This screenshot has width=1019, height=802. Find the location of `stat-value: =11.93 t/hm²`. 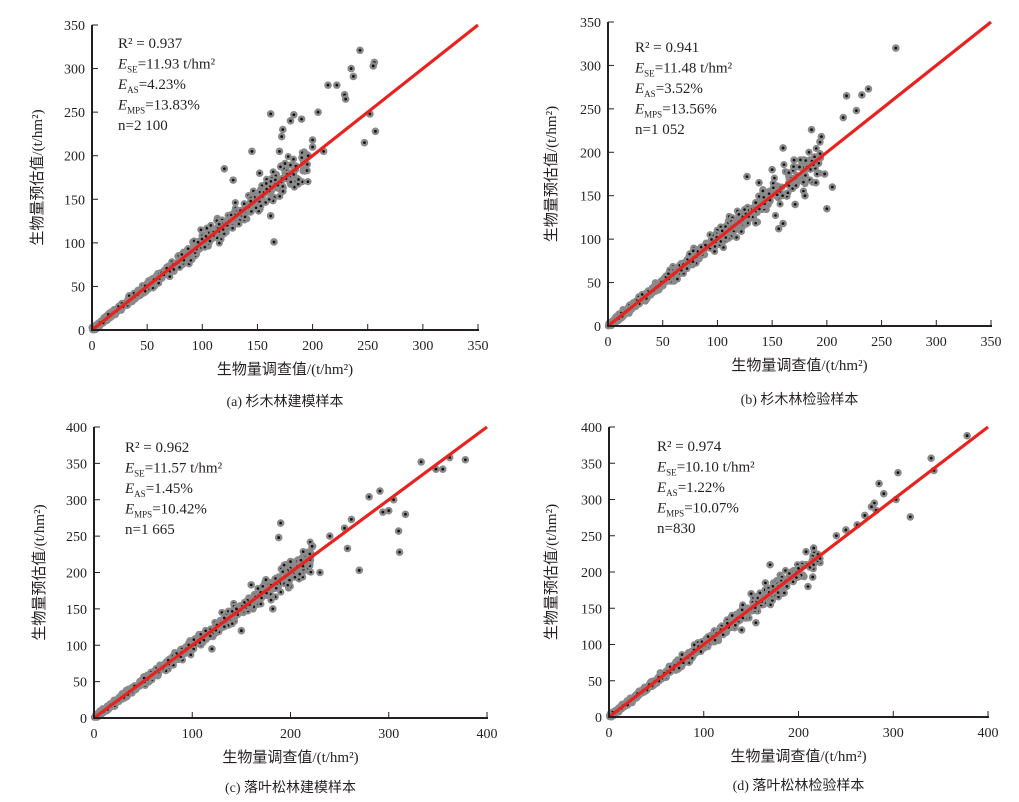

stat-value: =11.93 t/hm² is located at coordinates (177, 65).